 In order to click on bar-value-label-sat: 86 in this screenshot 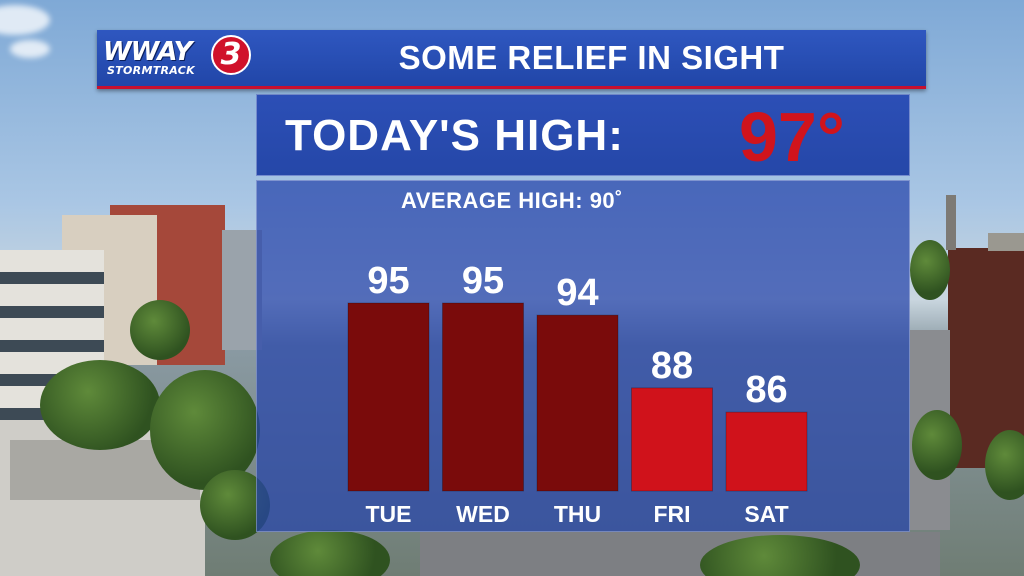, I will do `click(766, 390)`.